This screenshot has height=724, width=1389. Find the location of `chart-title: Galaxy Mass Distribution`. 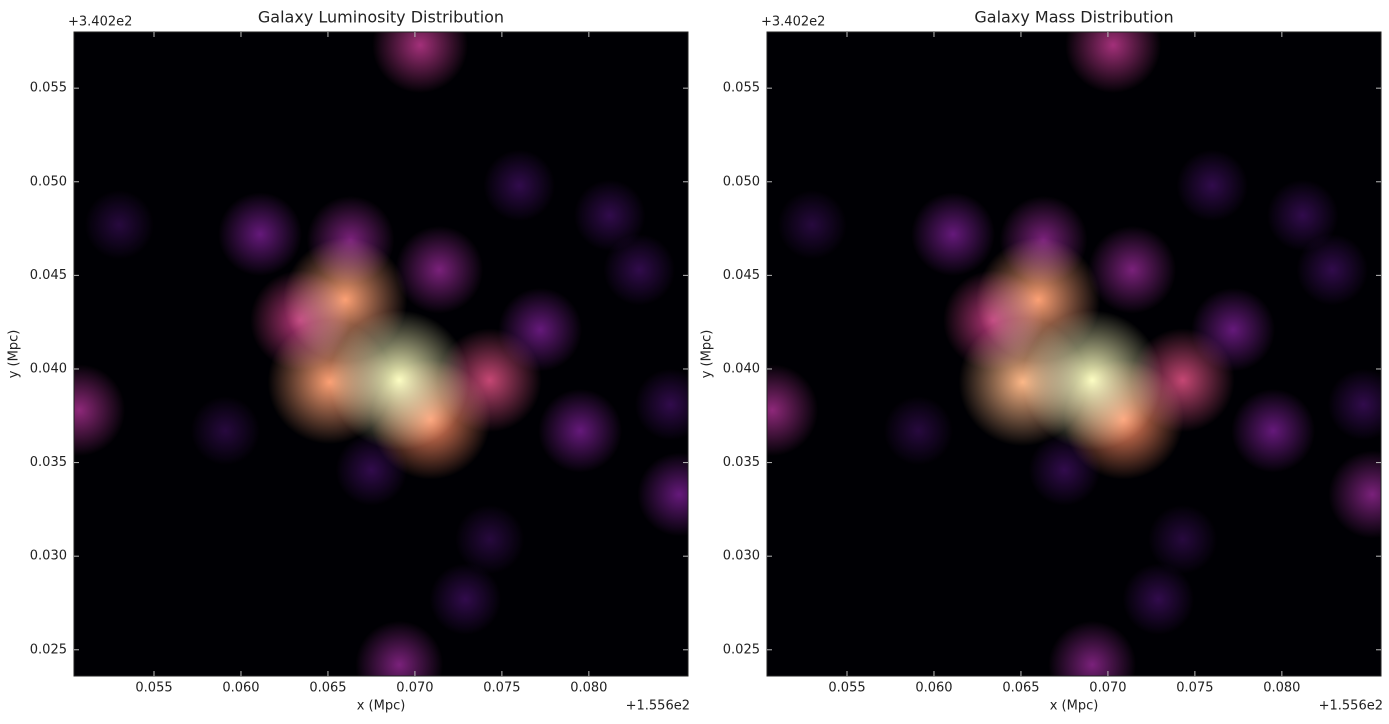

chart-title: Galaxy Mass Distribution is located at coordinates (1073, 17).